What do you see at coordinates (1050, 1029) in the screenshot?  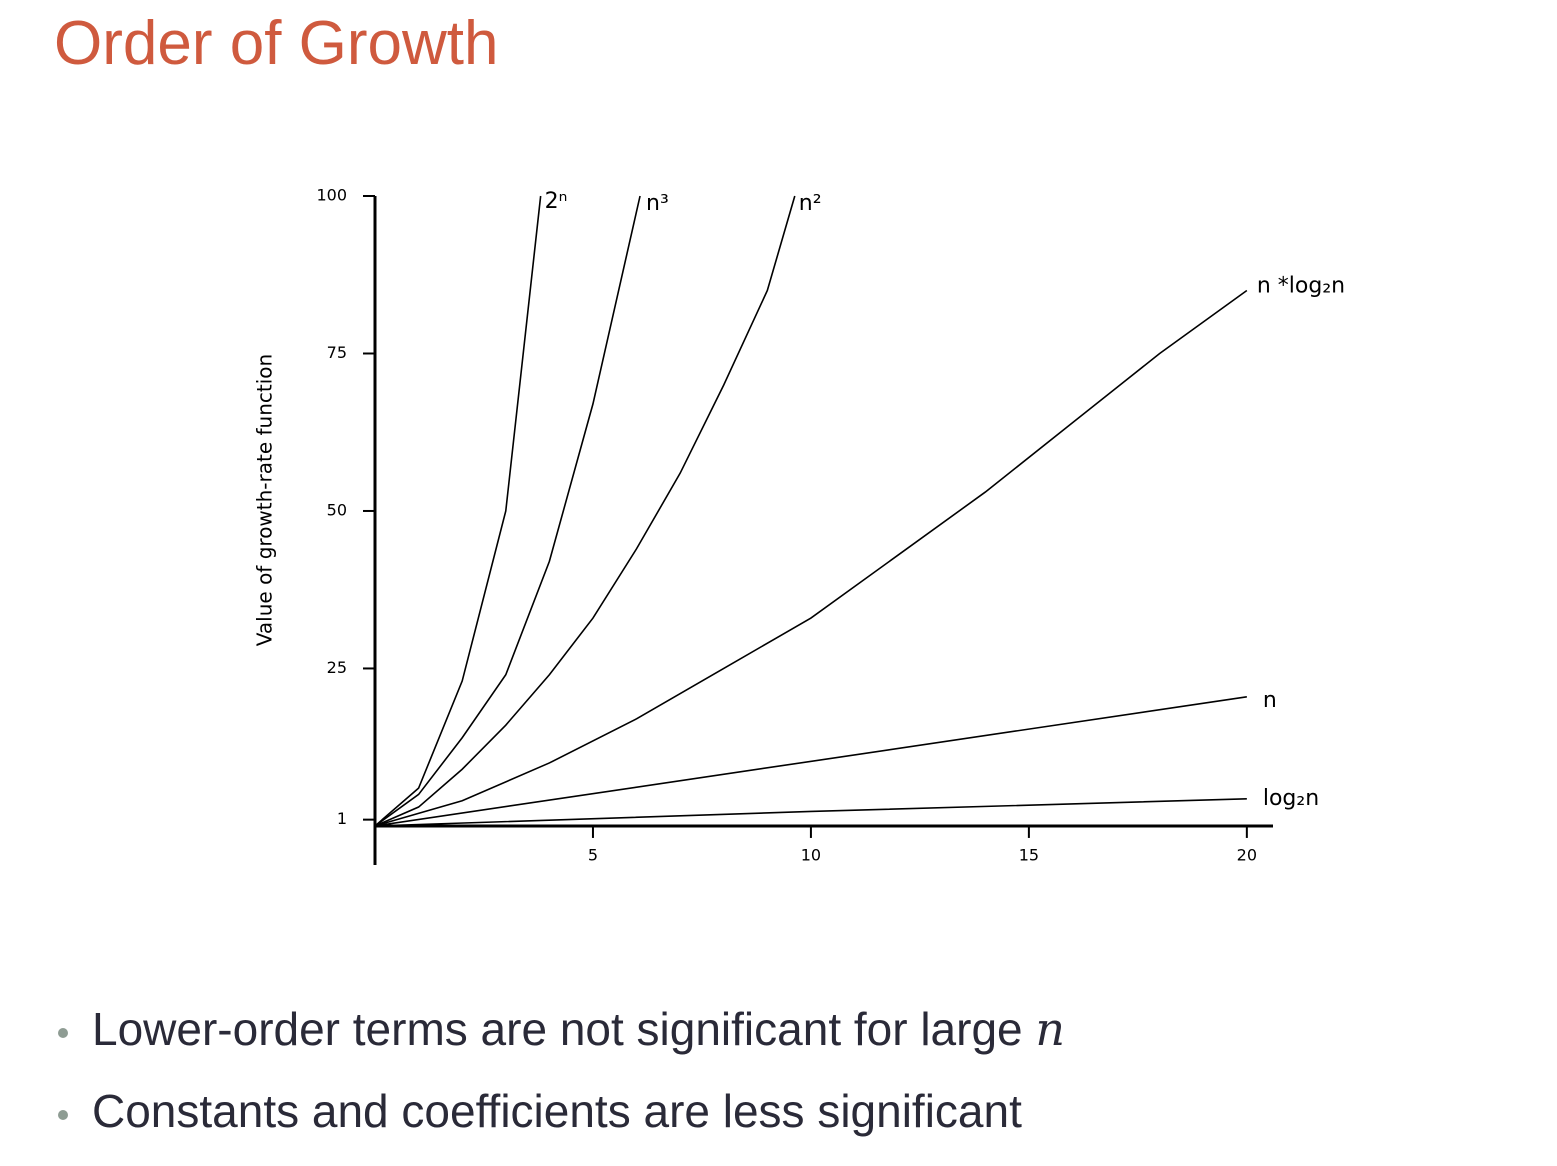 I see `bullet-math: n` at bounding box center [1050, 1029].